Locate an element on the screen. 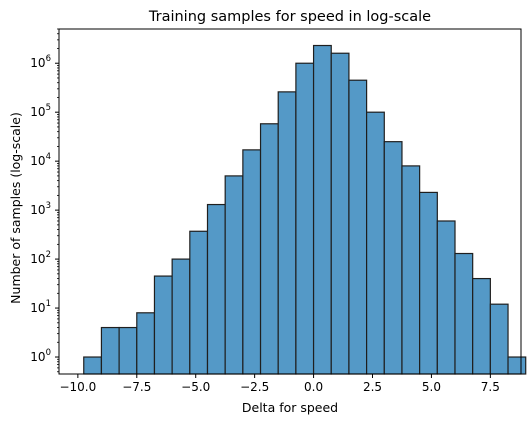  y-tick-label: 10⁶ is located at coordinates (40, 62).